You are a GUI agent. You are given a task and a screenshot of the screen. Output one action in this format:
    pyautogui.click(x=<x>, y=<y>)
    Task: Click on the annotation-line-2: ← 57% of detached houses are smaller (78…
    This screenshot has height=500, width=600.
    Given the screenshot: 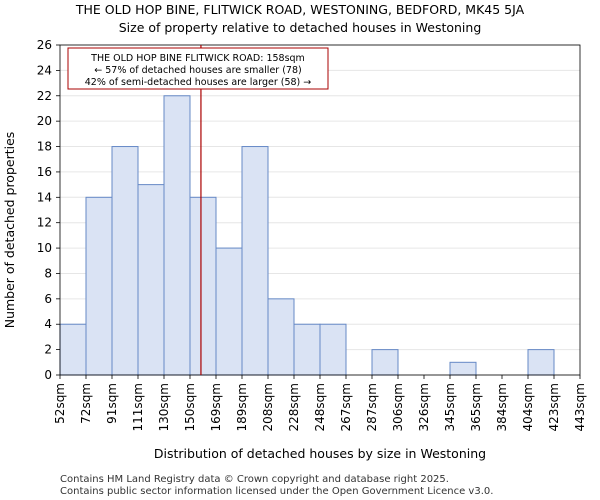 What is the action you would take?
    pyautogui.click(x=197, y=70)
    